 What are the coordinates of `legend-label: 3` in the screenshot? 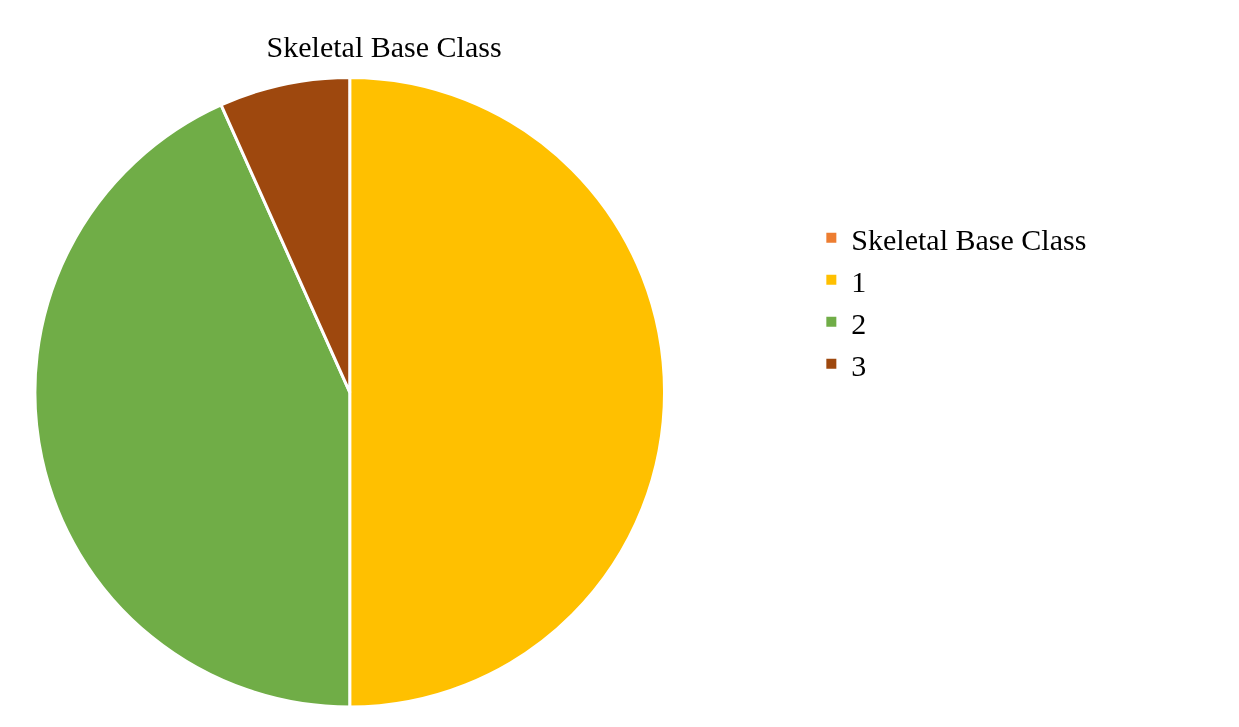 It's located at (859, 365).